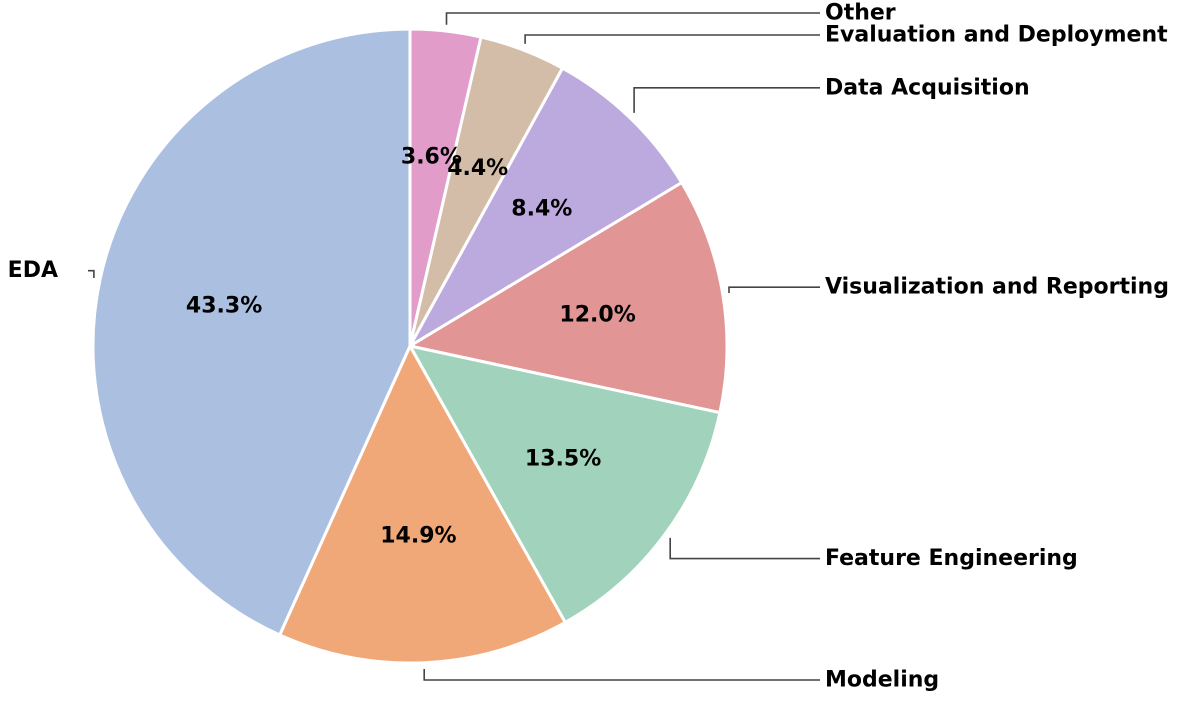 The width and height of the screenshot is (1200, 704). Describe the element at coordinates (418, 536) in the screenshot. I see `percent-label-modeling: 14.9%` at that location.